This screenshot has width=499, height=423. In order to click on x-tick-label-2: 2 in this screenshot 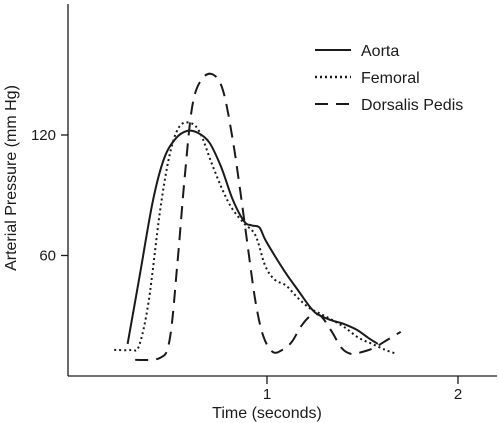, I will do `click(458, 394)`.